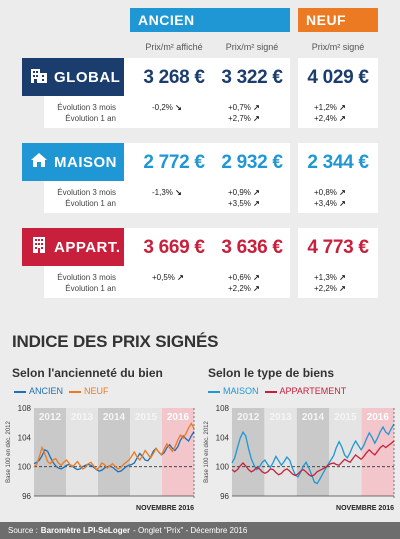 Image resolution: width=400 pixels, height=539 pixels. What do you see at coordinates (338, 247) in the screenshot?
I see `price-neuf: 4 773 €` at bounding box center [338, 247].